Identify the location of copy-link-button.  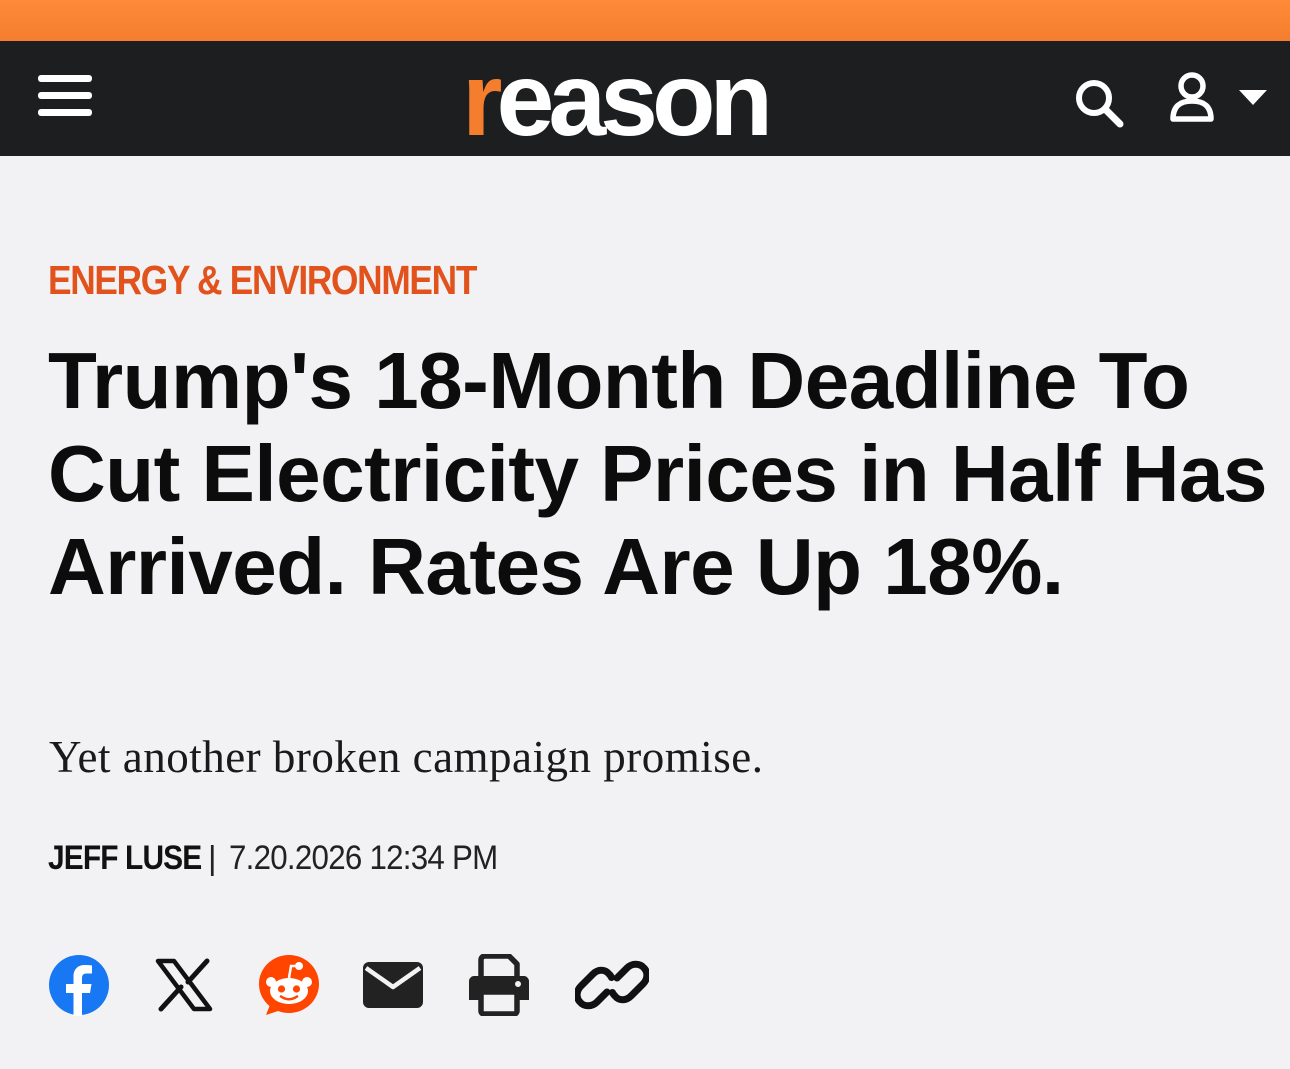
(612, 985).